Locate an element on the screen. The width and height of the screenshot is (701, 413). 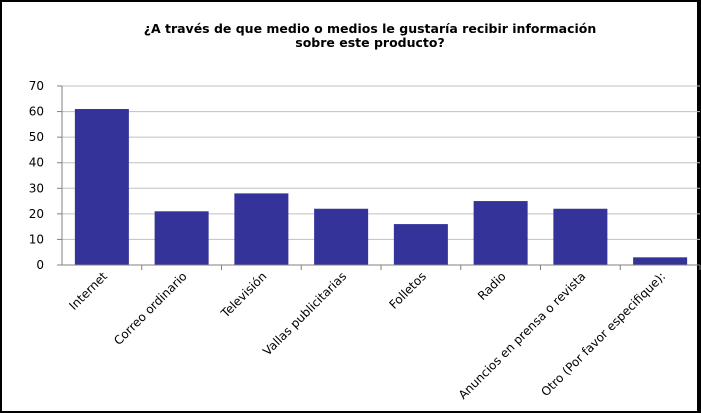
y-tick-label: 50 is located at coordinates (36, 137).